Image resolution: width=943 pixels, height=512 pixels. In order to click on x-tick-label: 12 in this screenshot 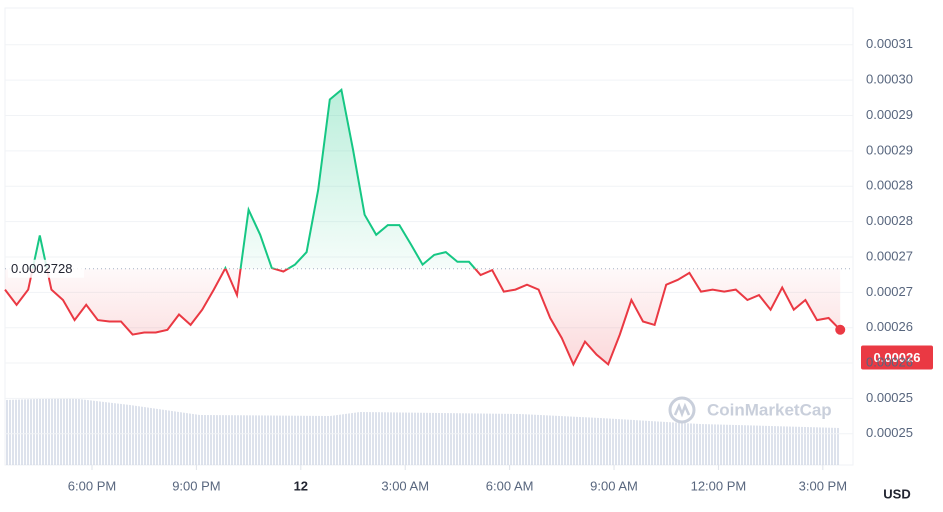, I will do `click(301, 485)`.